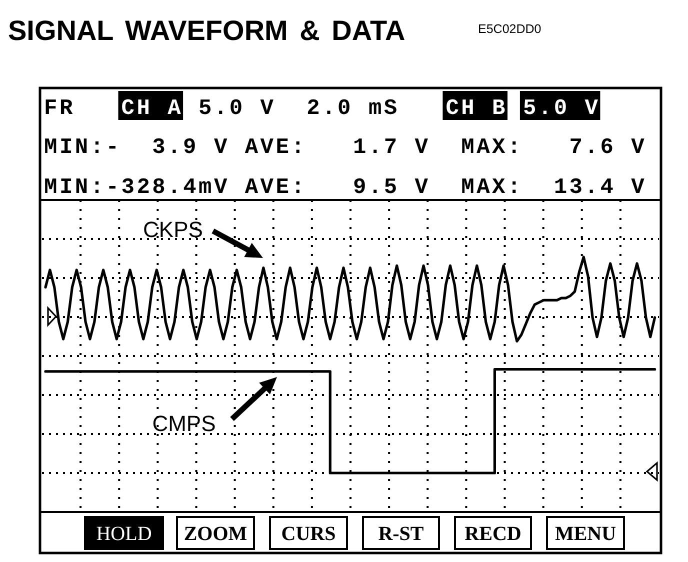 The image size is (688, 562). Describe the element at coordinates (608, 147) in the screenshot. I see `text: 7.6 V` at that location.